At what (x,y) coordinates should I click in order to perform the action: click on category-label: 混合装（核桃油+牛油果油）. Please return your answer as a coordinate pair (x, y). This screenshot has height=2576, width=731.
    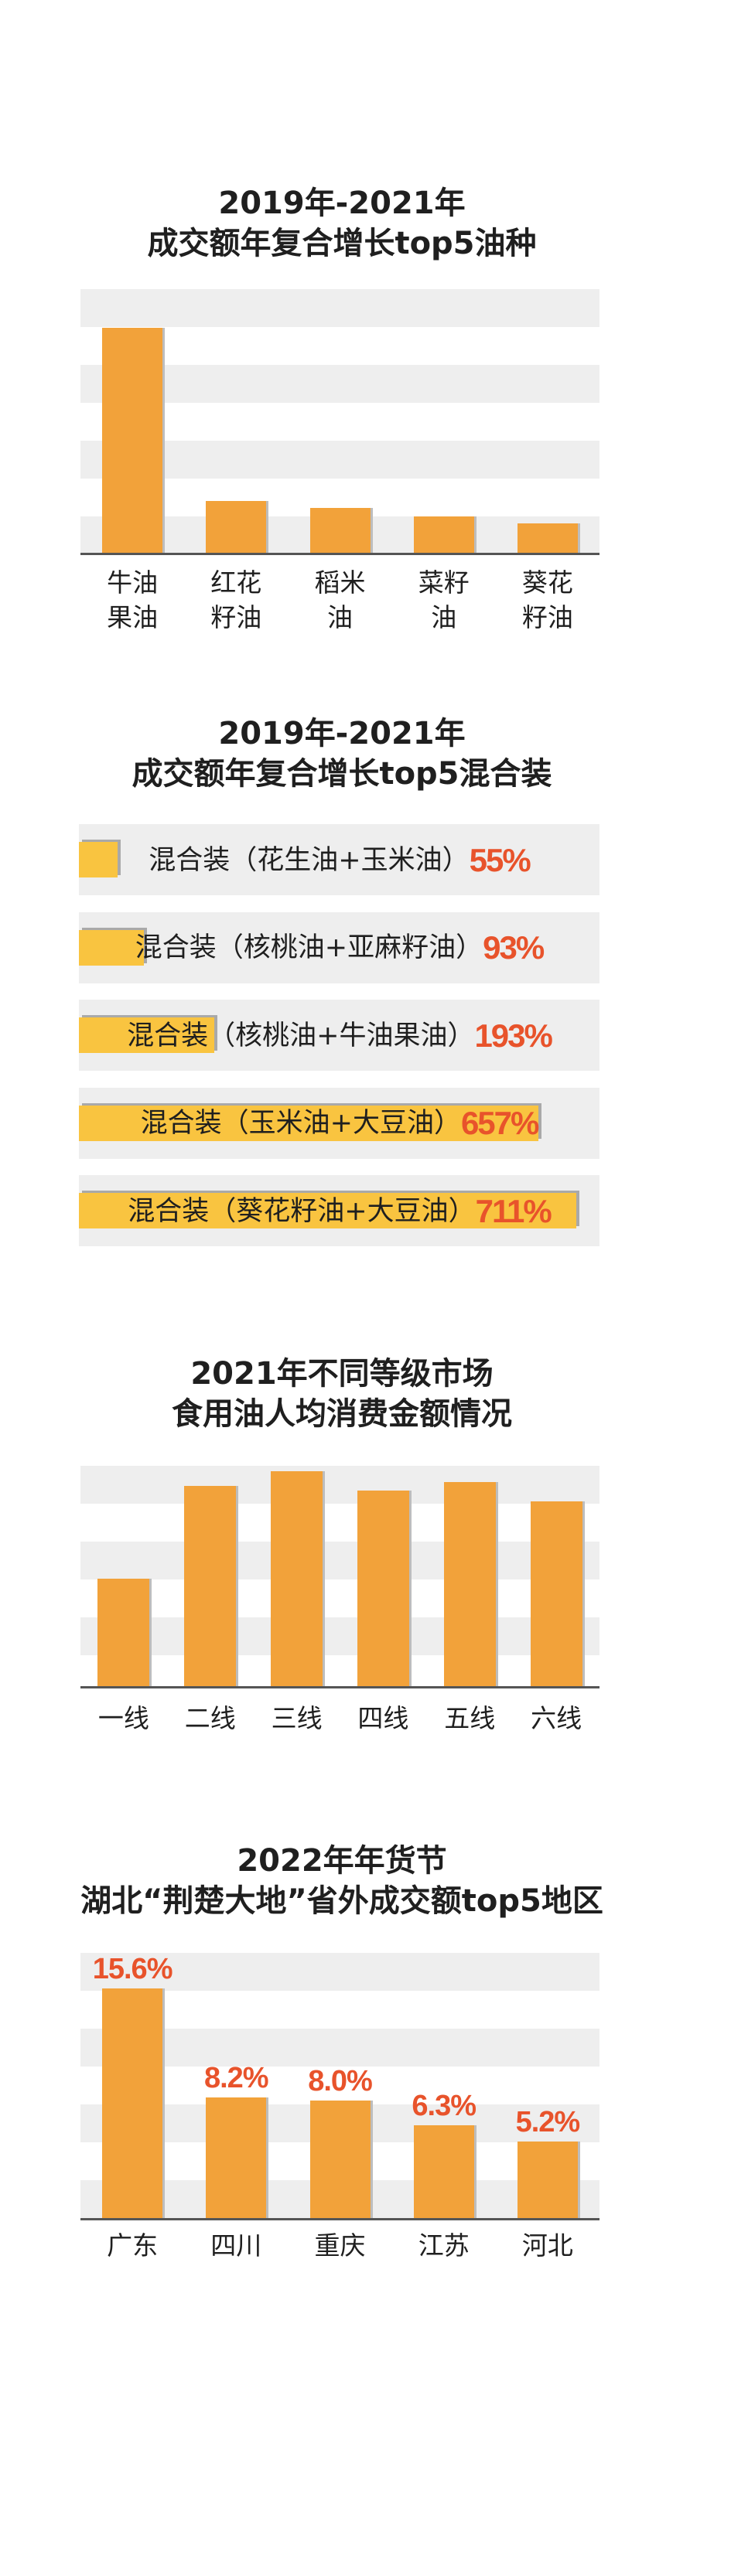
    Looking at the image, I should click on (301, 1035).